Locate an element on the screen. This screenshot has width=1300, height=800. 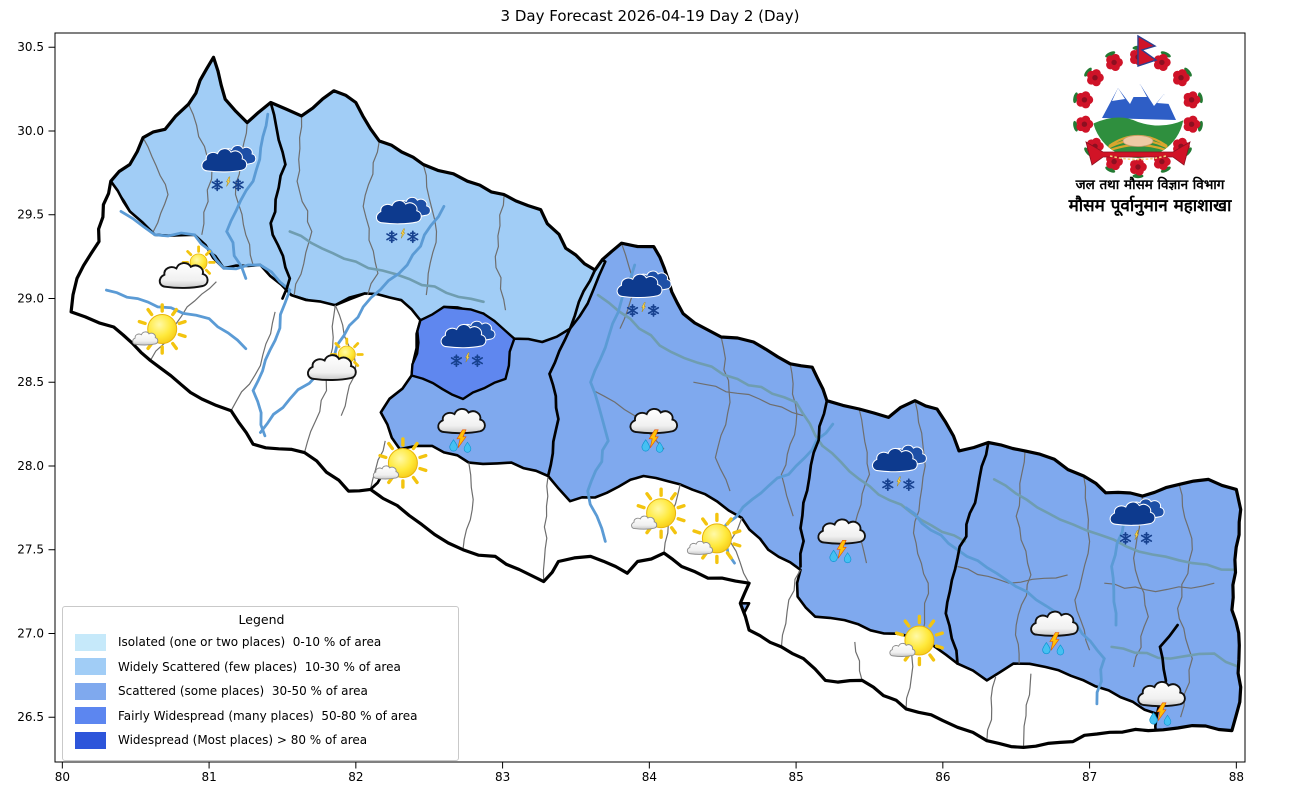
emblem-hands is located at coordinates (1138, 141).